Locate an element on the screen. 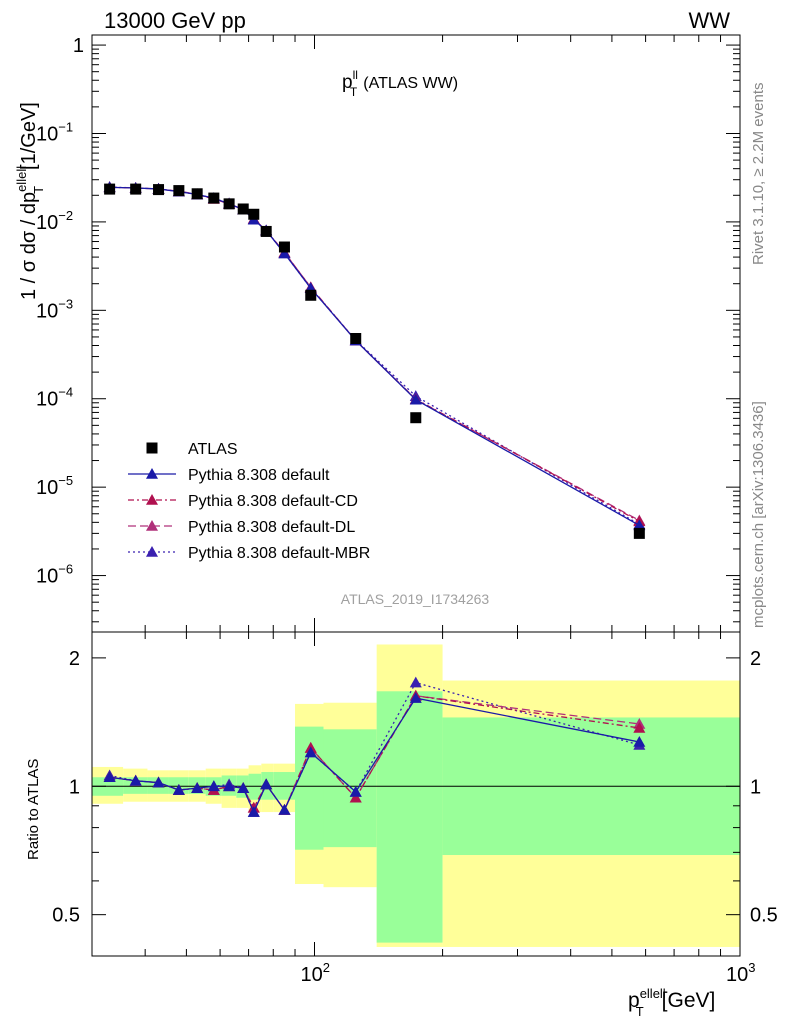 This screenshot has height=1024, width=786. x-label-sub: T is located at coordinates (640, 1011).